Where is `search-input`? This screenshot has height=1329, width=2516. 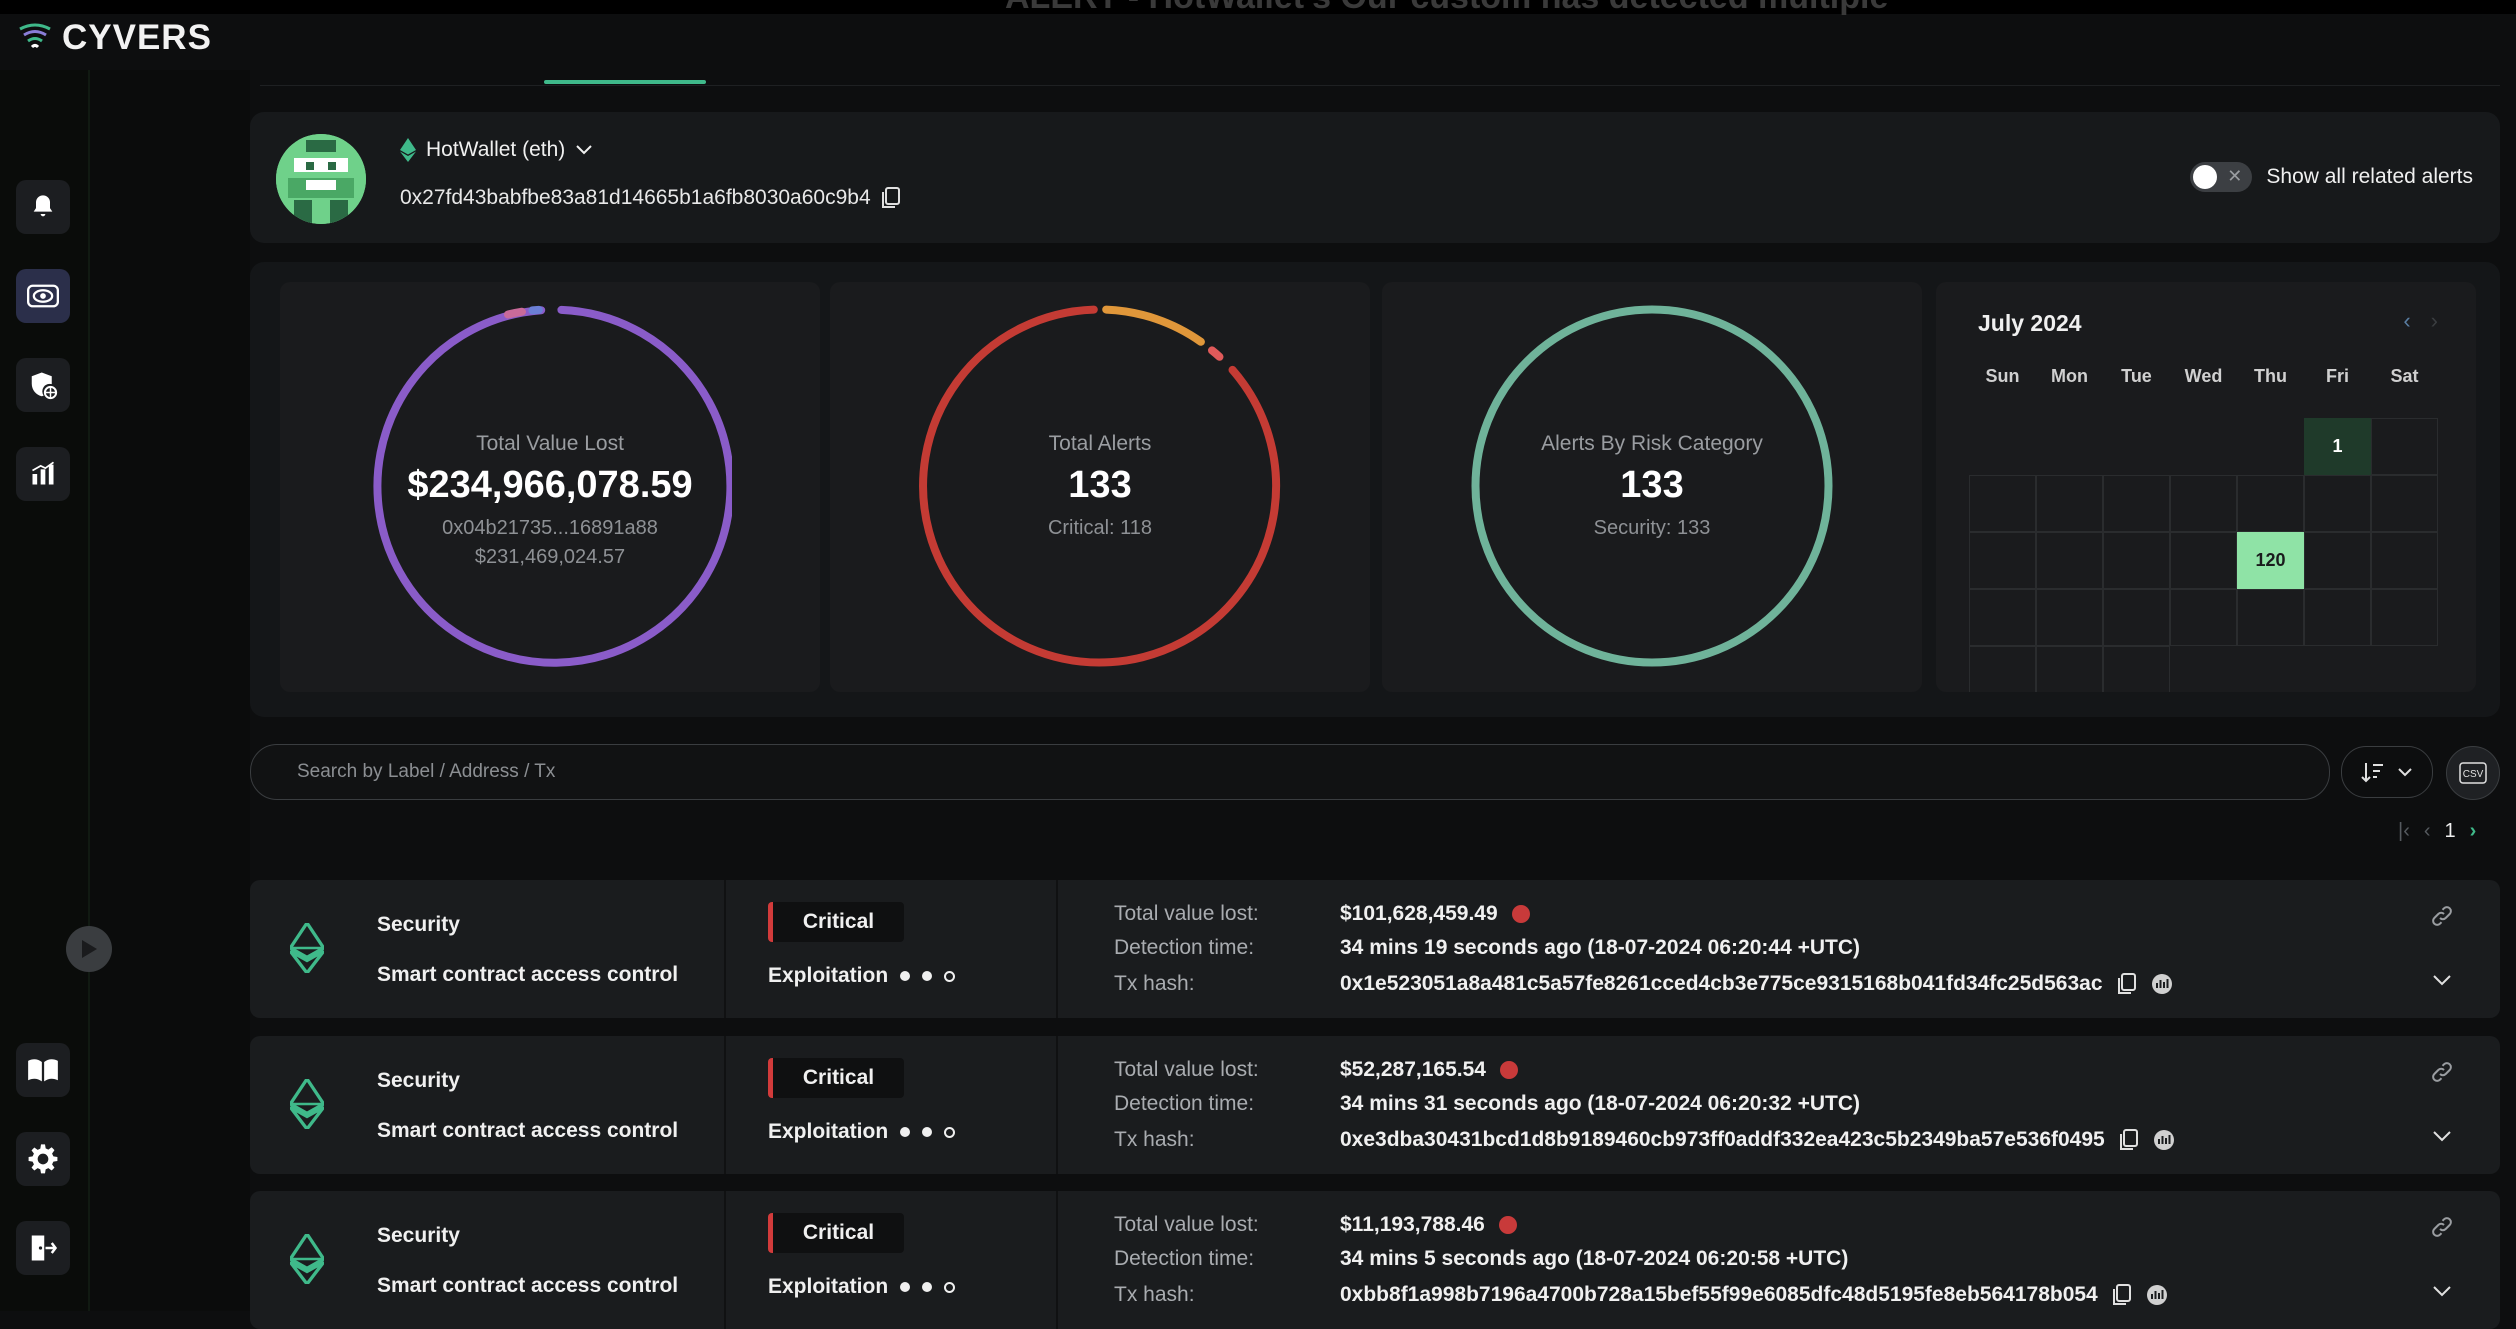 search-input is located at coordinates (1247, 772).